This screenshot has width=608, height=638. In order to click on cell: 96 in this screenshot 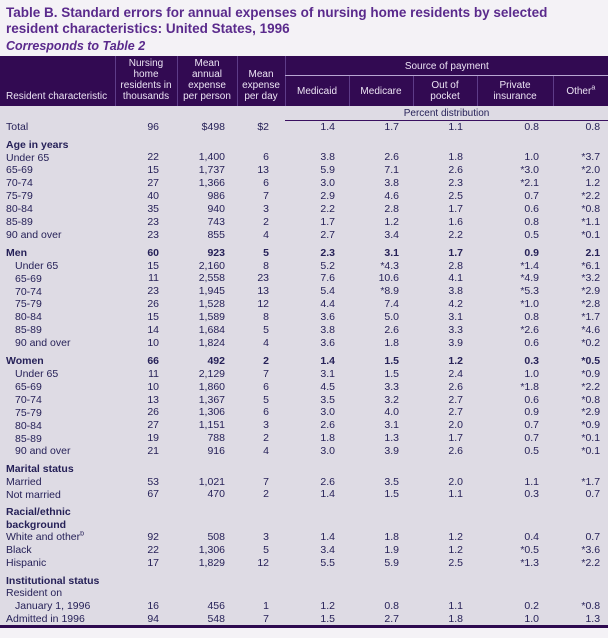, I will do `click(153, 126)`.